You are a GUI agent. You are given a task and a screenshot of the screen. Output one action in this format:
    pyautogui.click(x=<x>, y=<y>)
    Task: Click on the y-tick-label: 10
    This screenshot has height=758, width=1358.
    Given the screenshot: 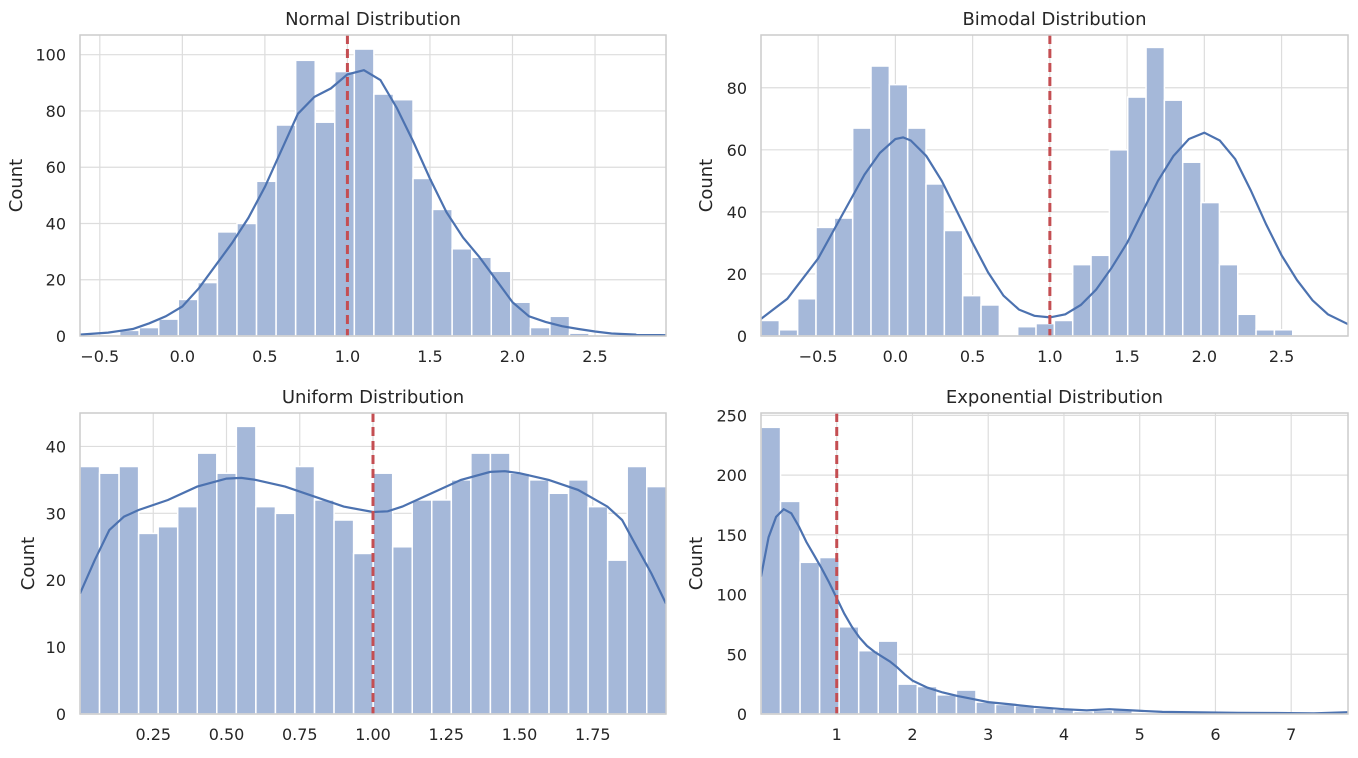 What is the action you would take?
    pyautogui.click(x=56, y=647)
    